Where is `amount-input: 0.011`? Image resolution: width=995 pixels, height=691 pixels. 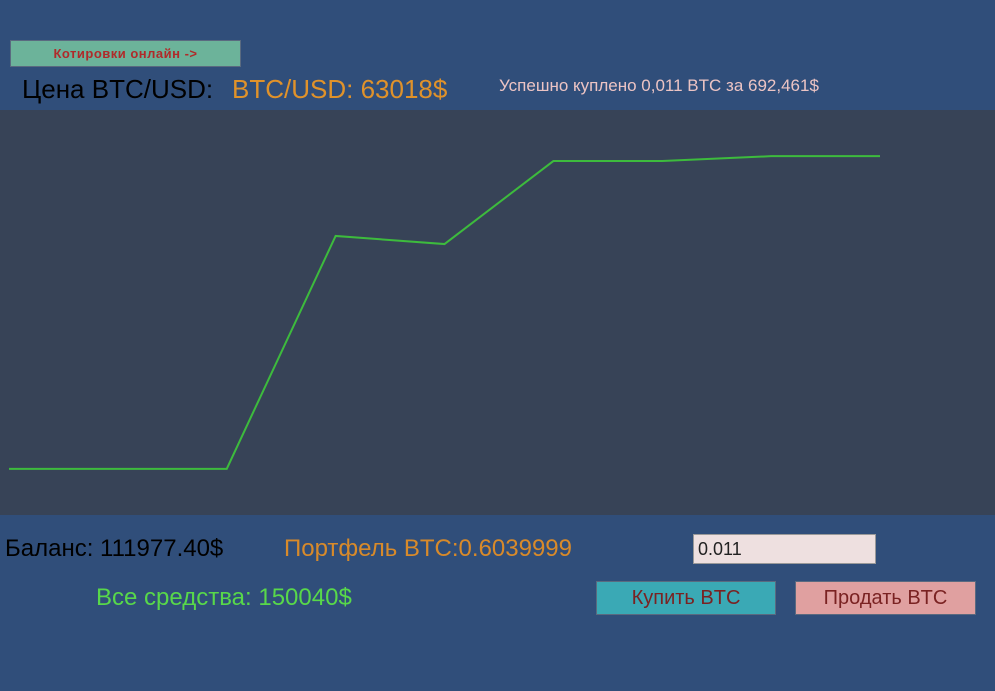 amount-input: 0.011 is located at coordinates (784, 549).